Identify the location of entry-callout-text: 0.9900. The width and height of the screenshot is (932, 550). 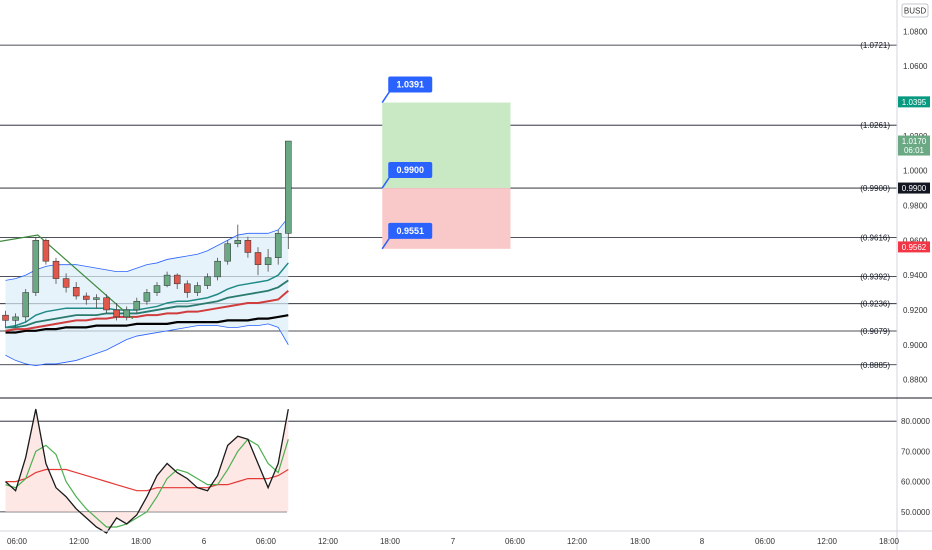
(410, 170).